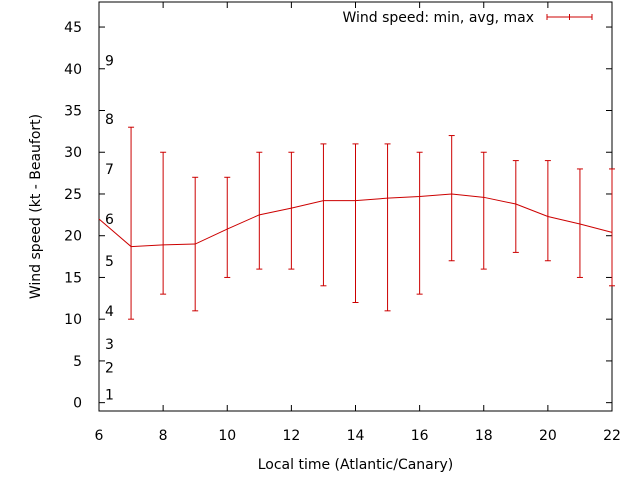  What do you see at coordinates (109, 345) in the screenshot?
I see `beaufort-label: 3` at bounding box center [109, 345].